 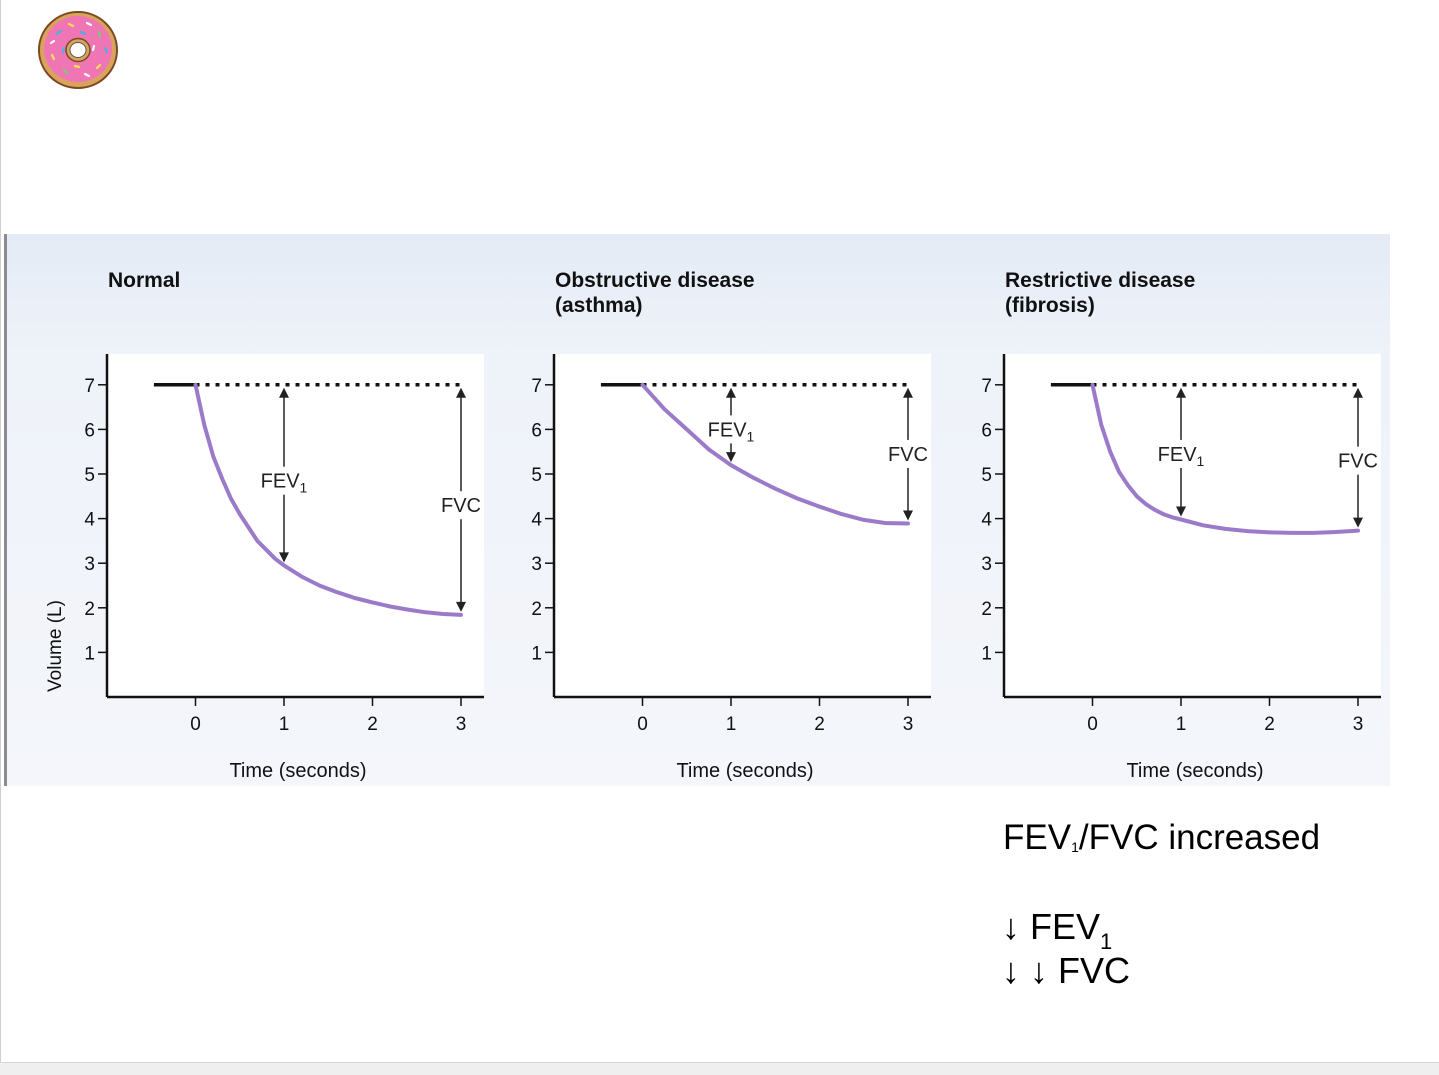 What do you see at coordinates (55, 646) in the screenshot?
I see `y-axis-label: Volume (L)` at bounding box center [55, 646].